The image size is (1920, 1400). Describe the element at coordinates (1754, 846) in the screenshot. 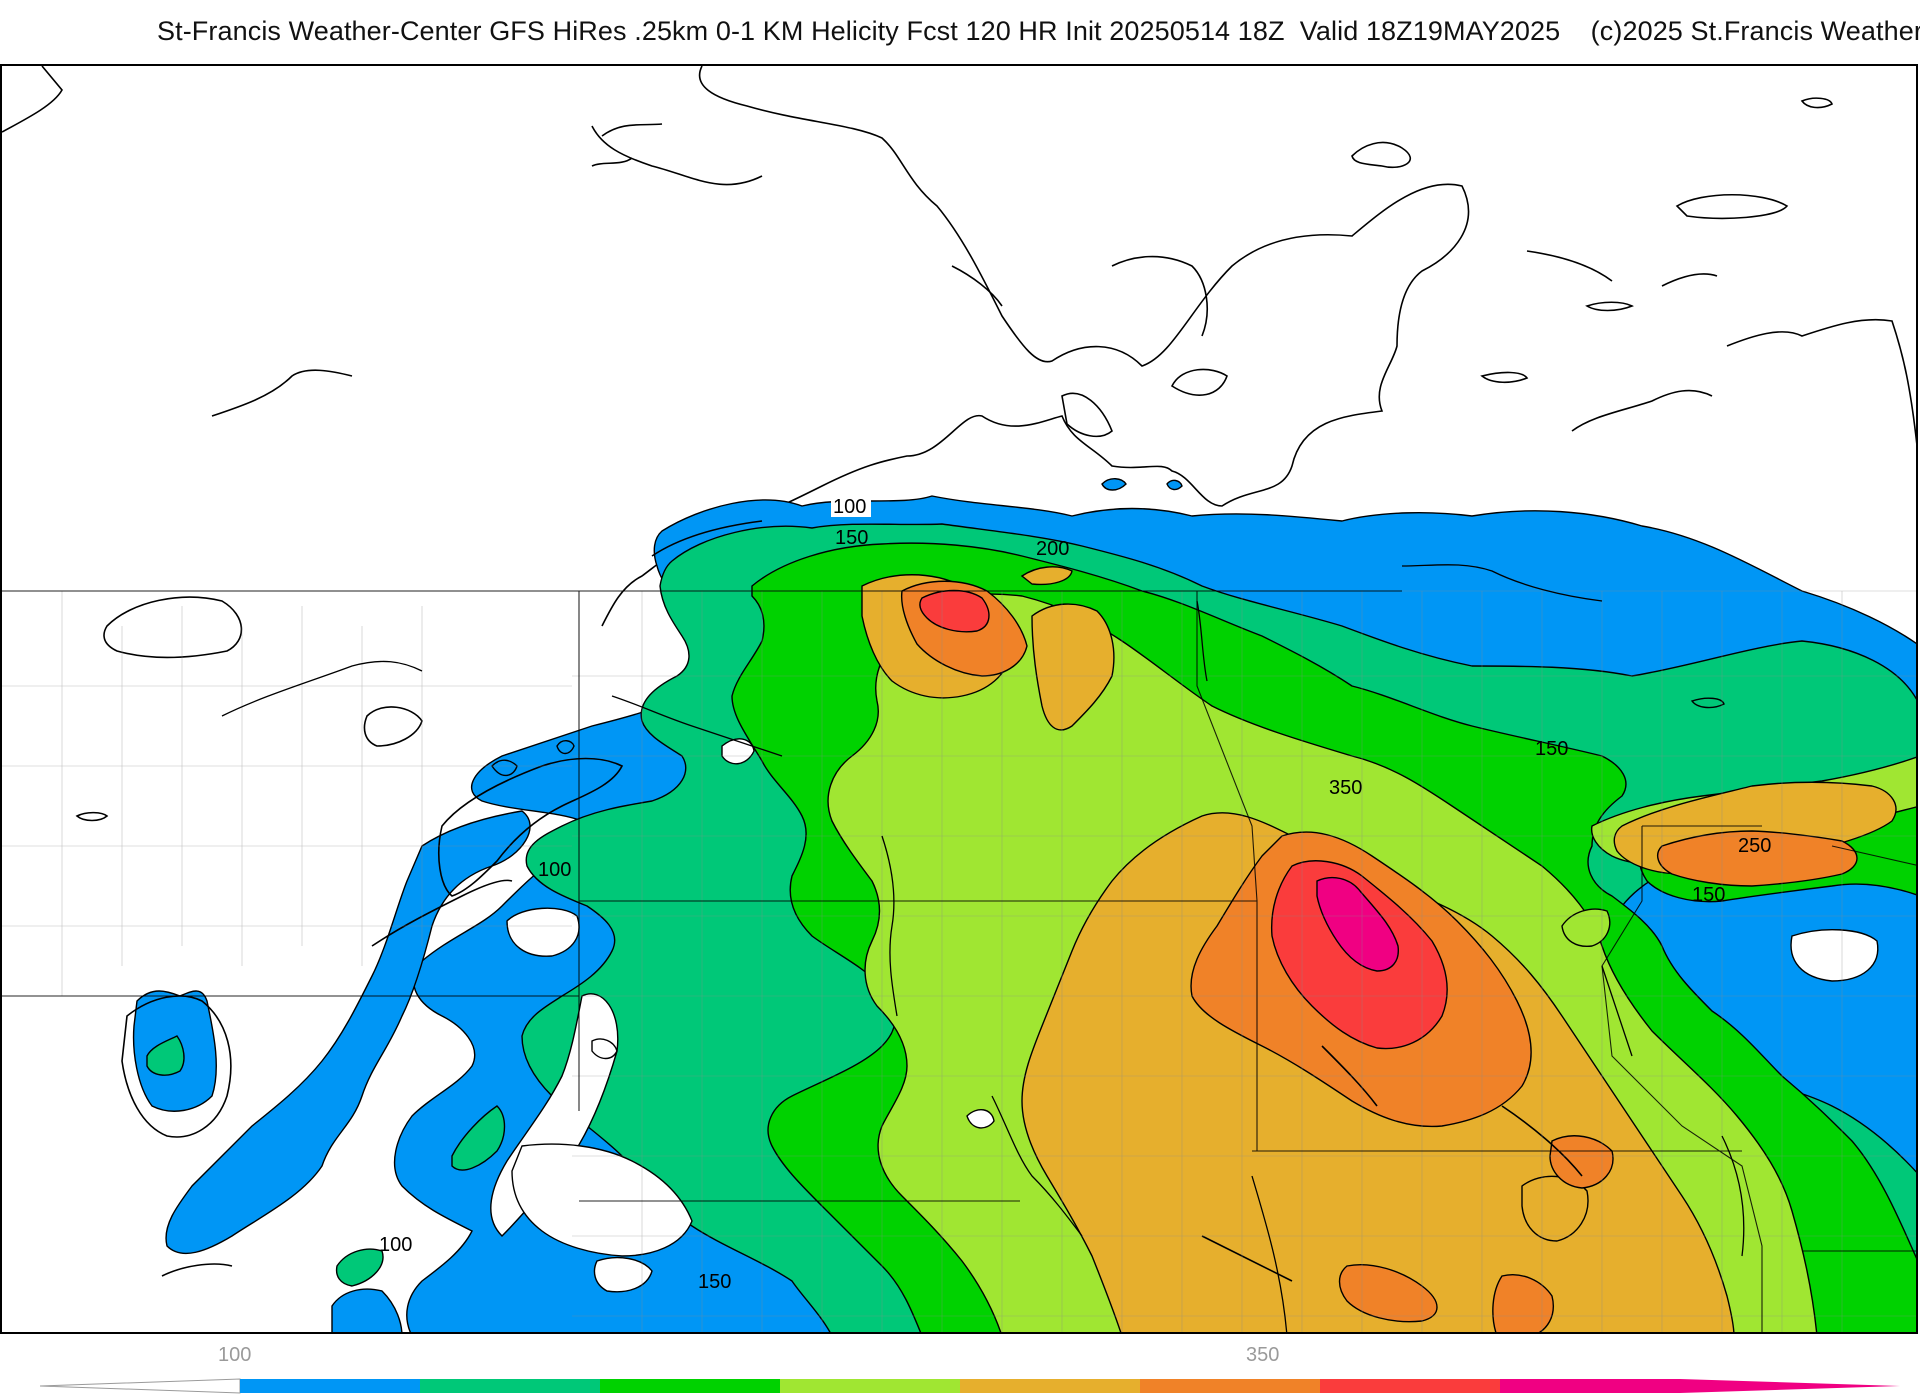

I see `contour-label-250: 250` at that location.